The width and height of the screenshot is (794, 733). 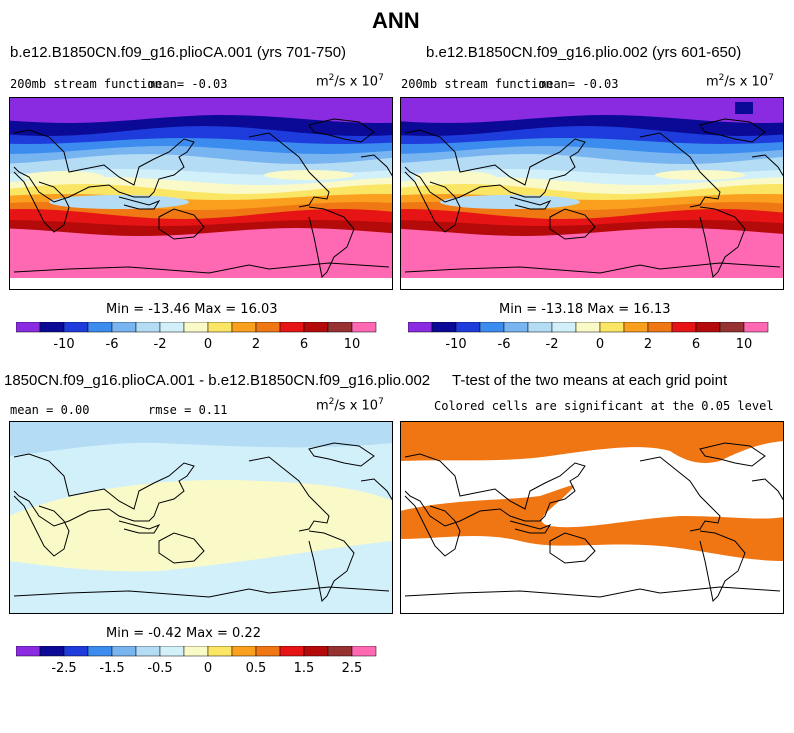 I want to click on cb1-tick-label: 0, so click(x=208, y=344).